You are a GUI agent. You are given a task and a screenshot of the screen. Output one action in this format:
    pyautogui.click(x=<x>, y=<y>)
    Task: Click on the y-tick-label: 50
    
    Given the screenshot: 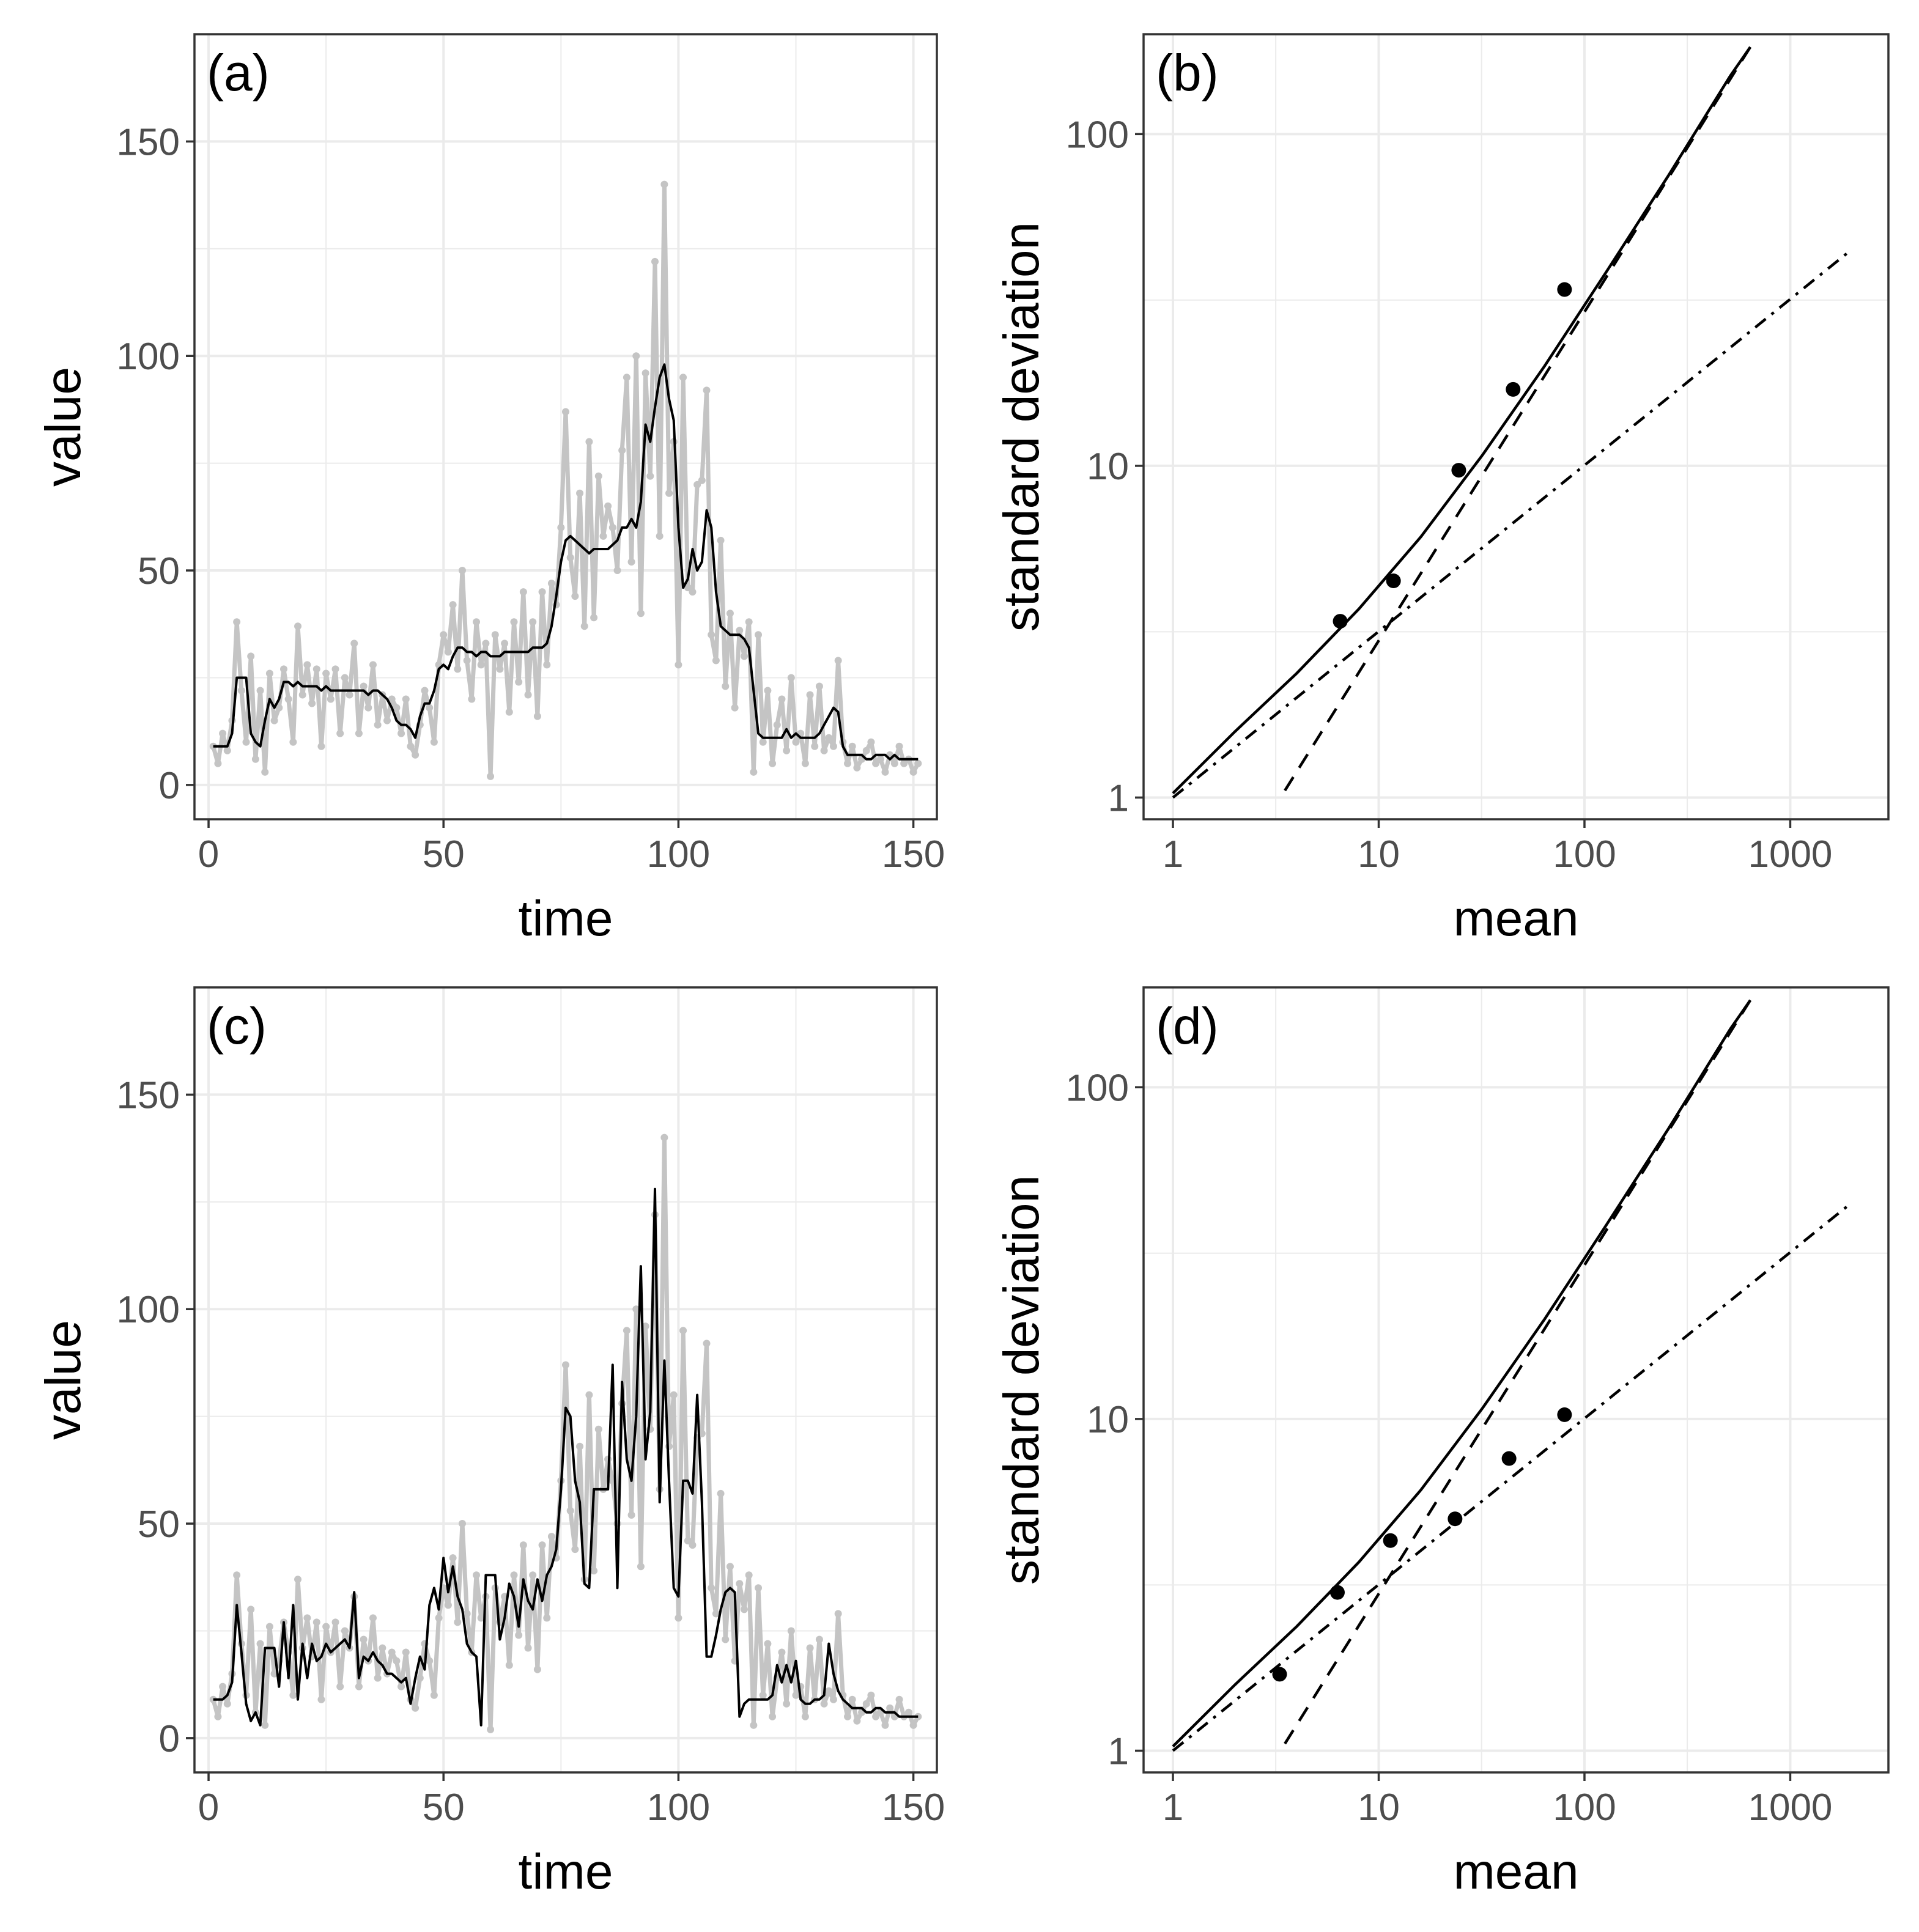 What is the action you would take?
    pyautogui.click(x=159, y=1524)
    